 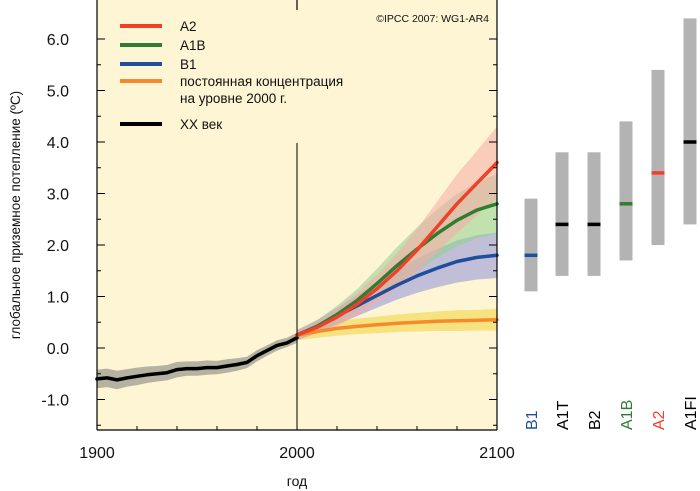 What do you see at coordinates (197, 358) in the screenshot?
I see `line-xx-век` at bounding box center [197, 358].